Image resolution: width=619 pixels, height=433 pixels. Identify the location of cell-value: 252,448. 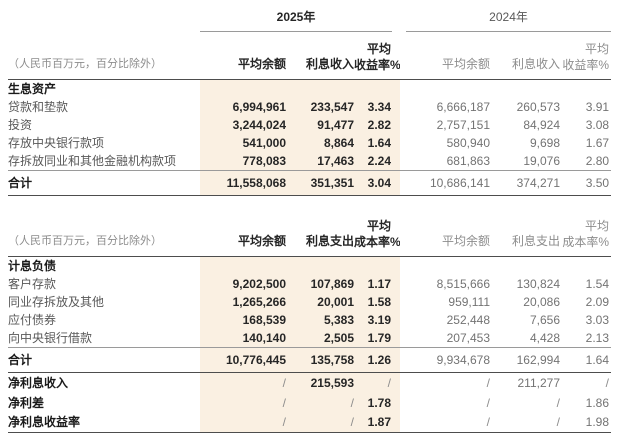
(468, 320).